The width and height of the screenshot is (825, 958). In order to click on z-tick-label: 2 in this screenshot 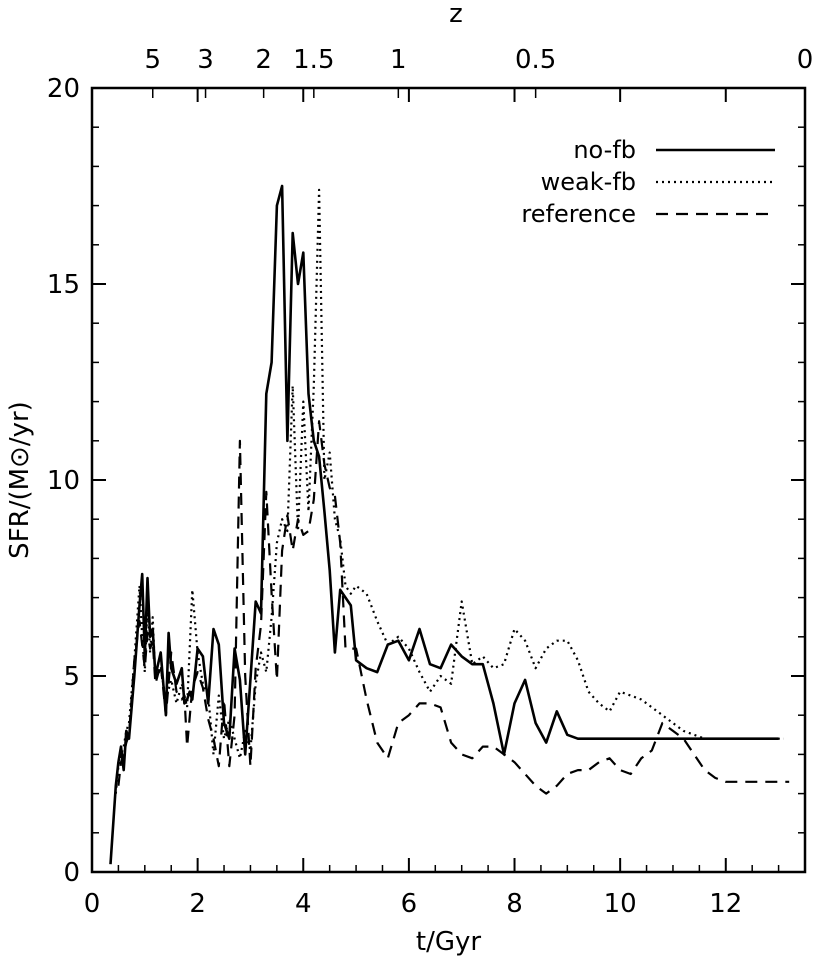, I will do `click(263, 60)`.